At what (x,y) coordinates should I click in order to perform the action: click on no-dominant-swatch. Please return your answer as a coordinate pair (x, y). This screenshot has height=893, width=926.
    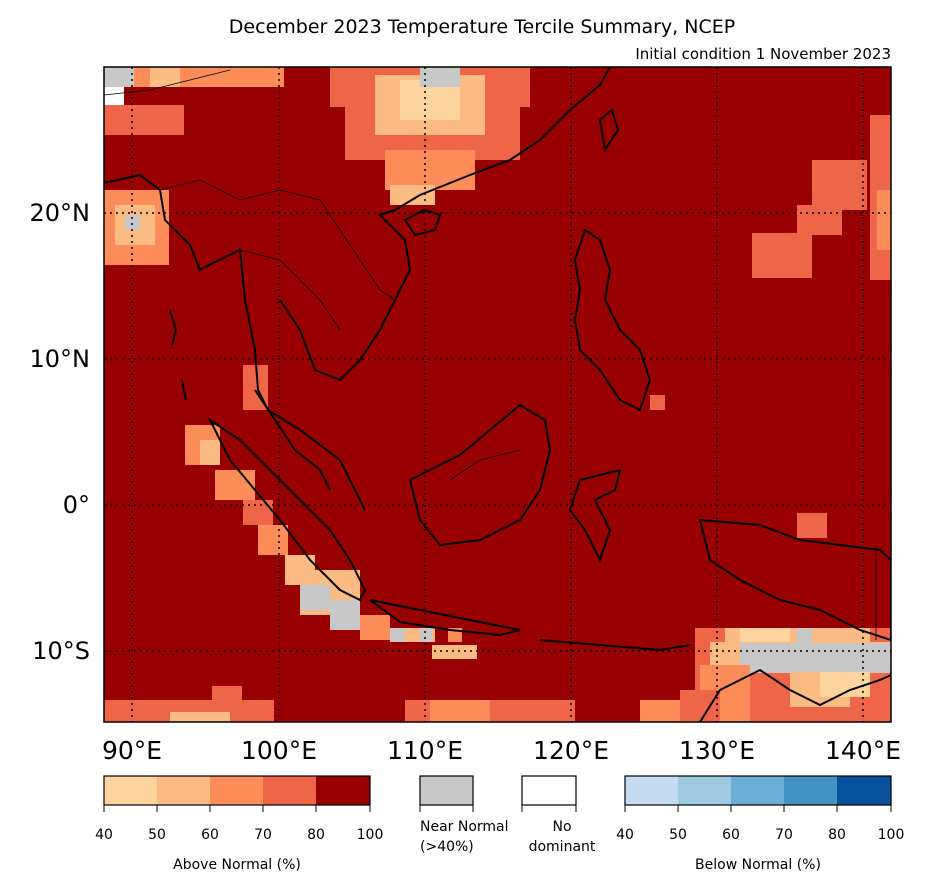
    Looking at the image, I should click on (549, 790).